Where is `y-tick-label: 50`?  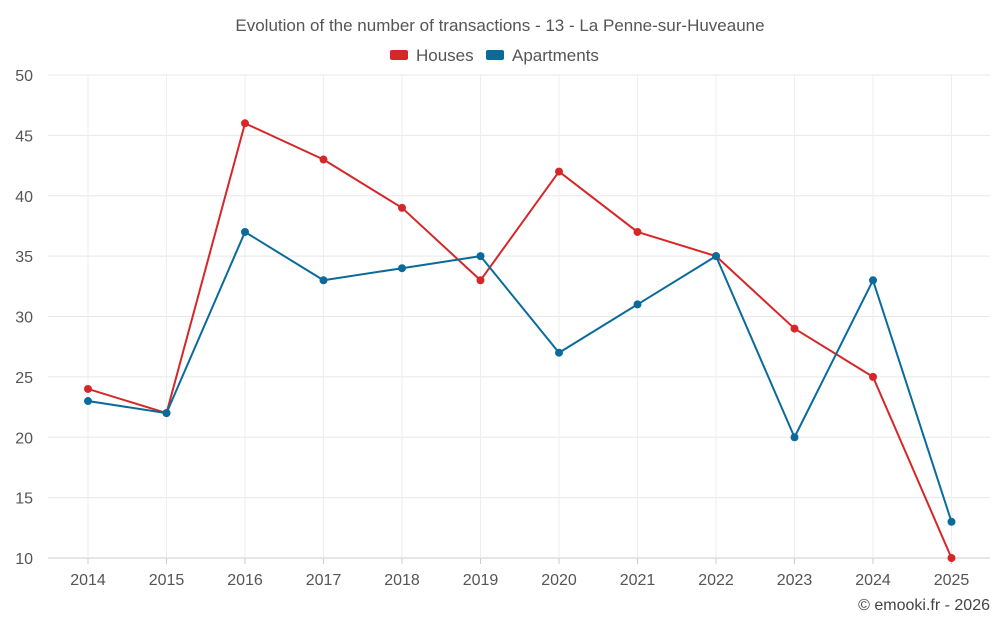
y-tick-label: 50 is located at coordinates (24, 76).